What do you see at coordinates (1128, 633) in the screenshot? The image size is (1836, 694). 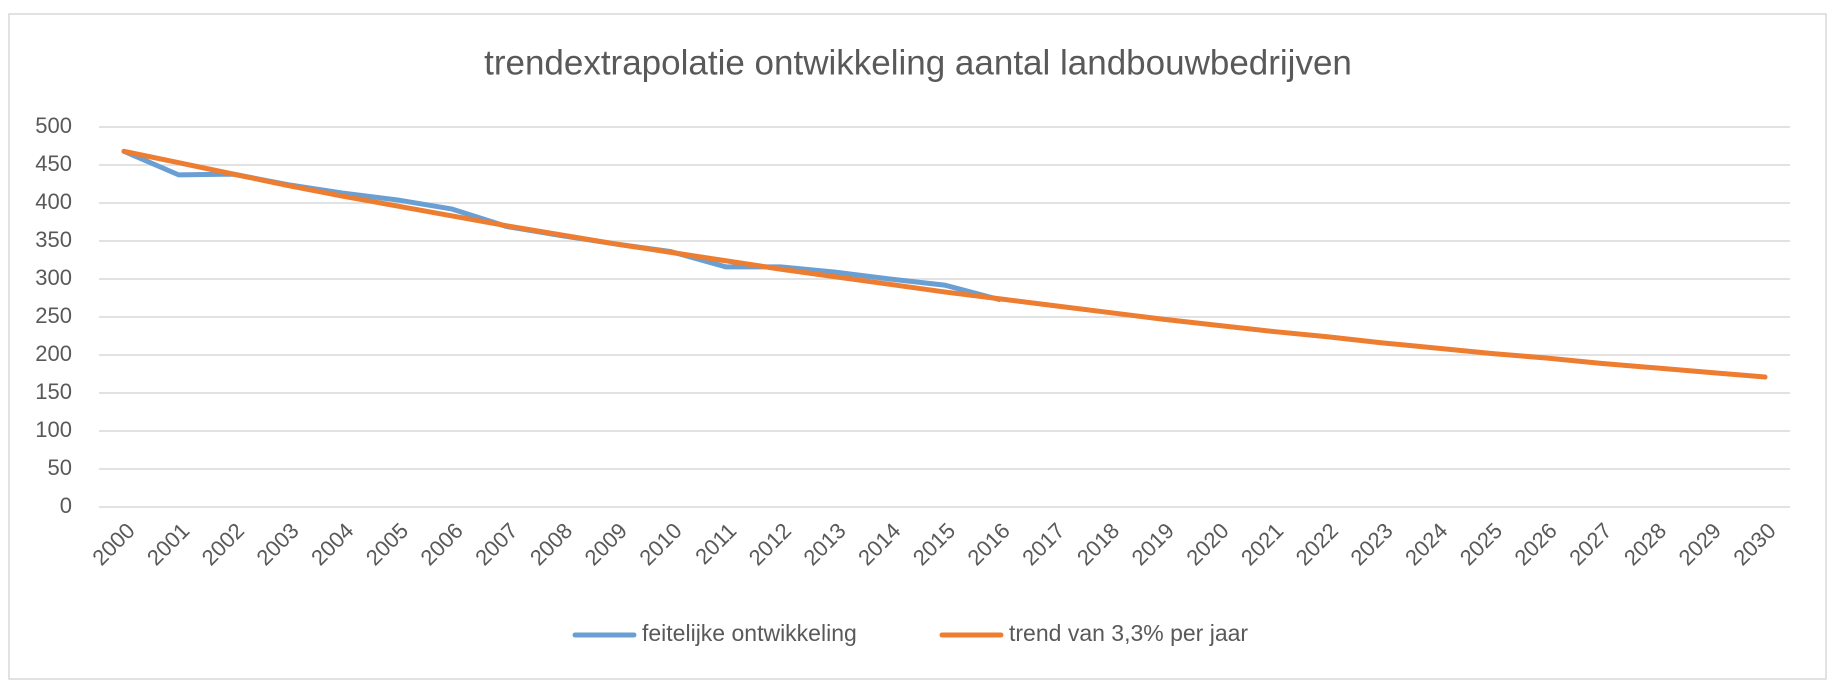 I see `legend-label: trend van 3,3% per jaar` at bounding box center [1128, 633].